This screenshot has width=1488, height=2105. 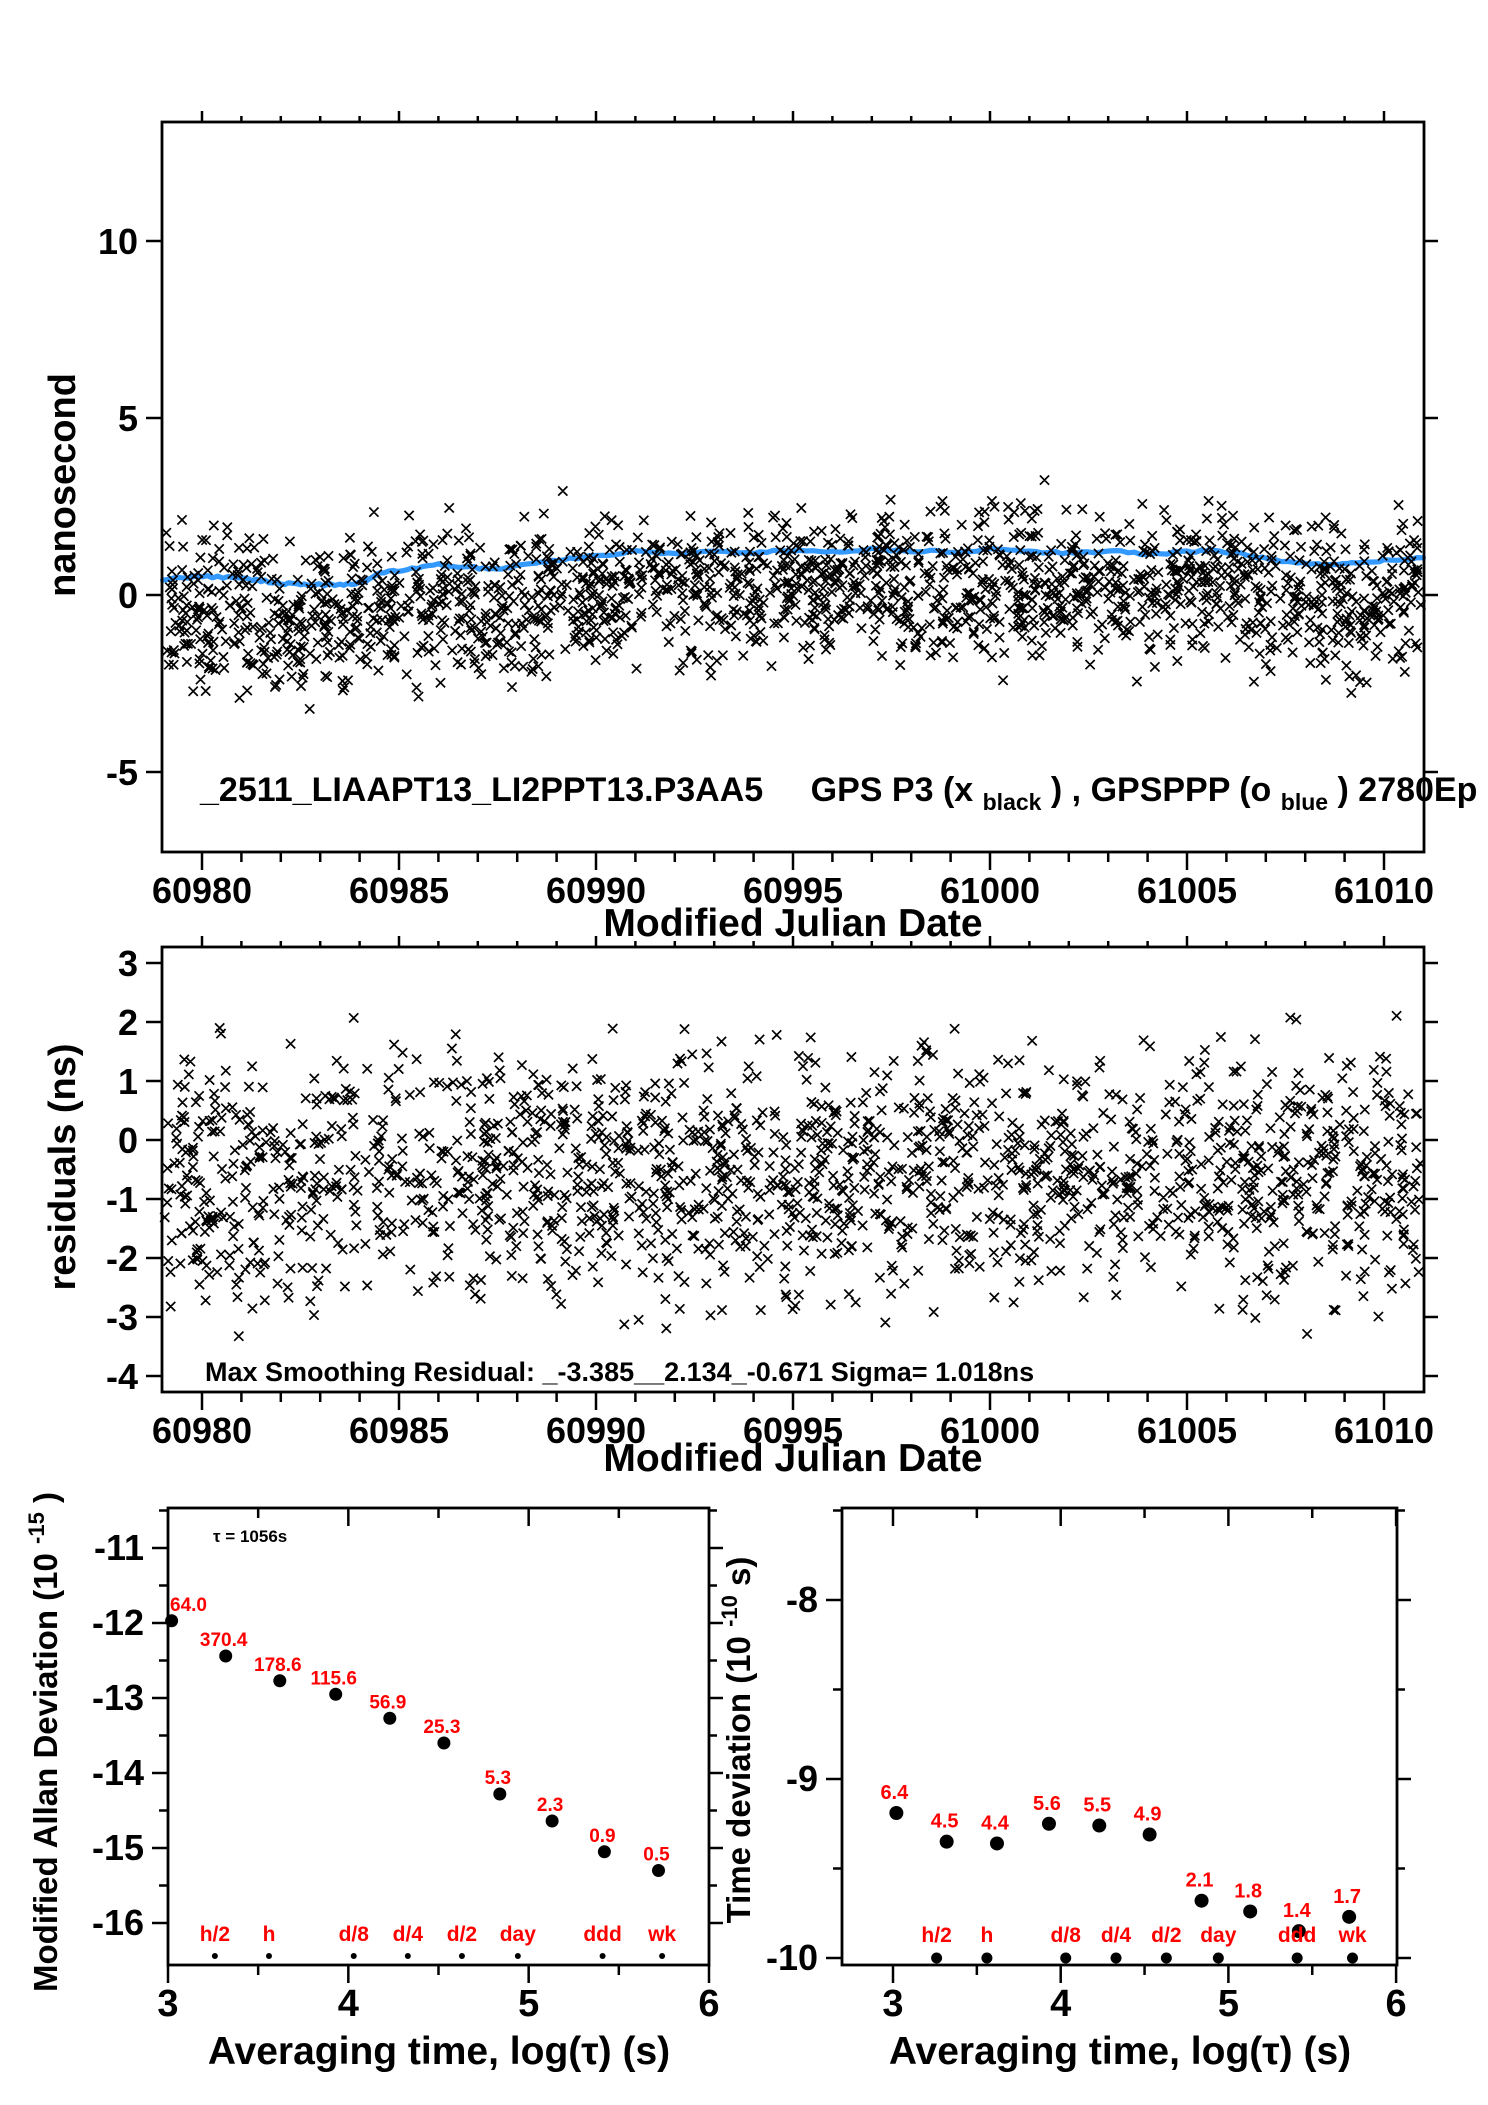 I want to click on deviation-point-value-label: 1.4, so click(x=1297, y=1911).